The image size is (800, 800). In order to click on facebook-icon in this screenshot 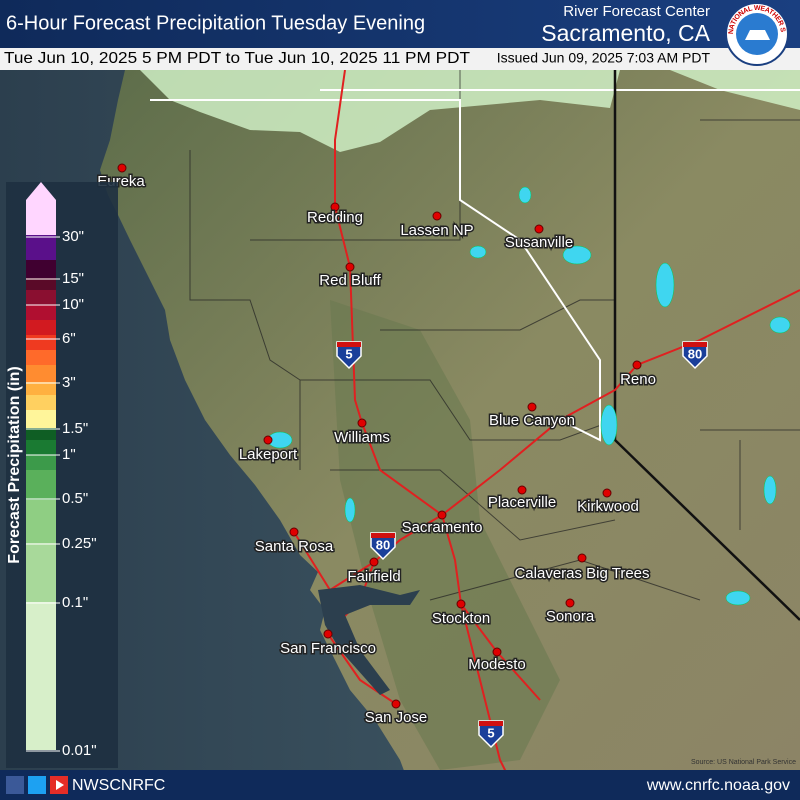, I will do `click(15, 785)`.